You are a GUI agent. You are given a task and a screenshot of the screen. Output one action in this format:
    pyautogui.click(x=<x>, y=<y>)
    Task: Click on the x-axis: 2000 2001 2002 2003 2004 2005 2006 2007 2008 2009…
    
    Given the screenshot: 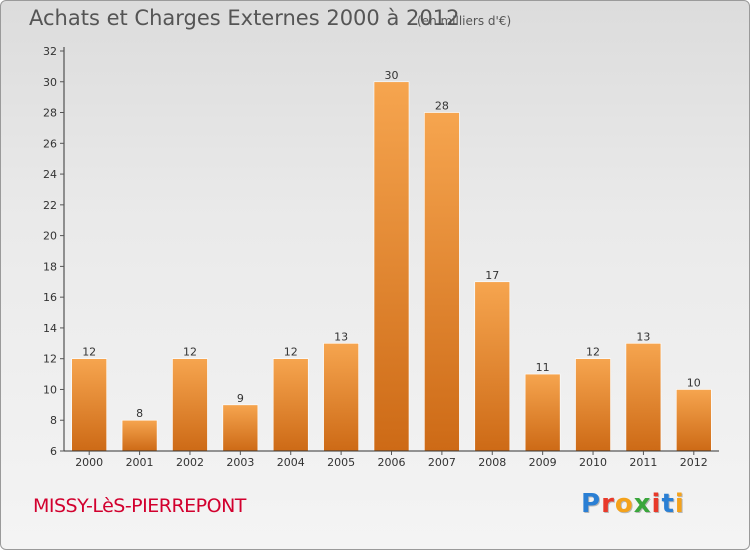 What is the action you would take?
    pyautogui.click(x=391, y=459)
    